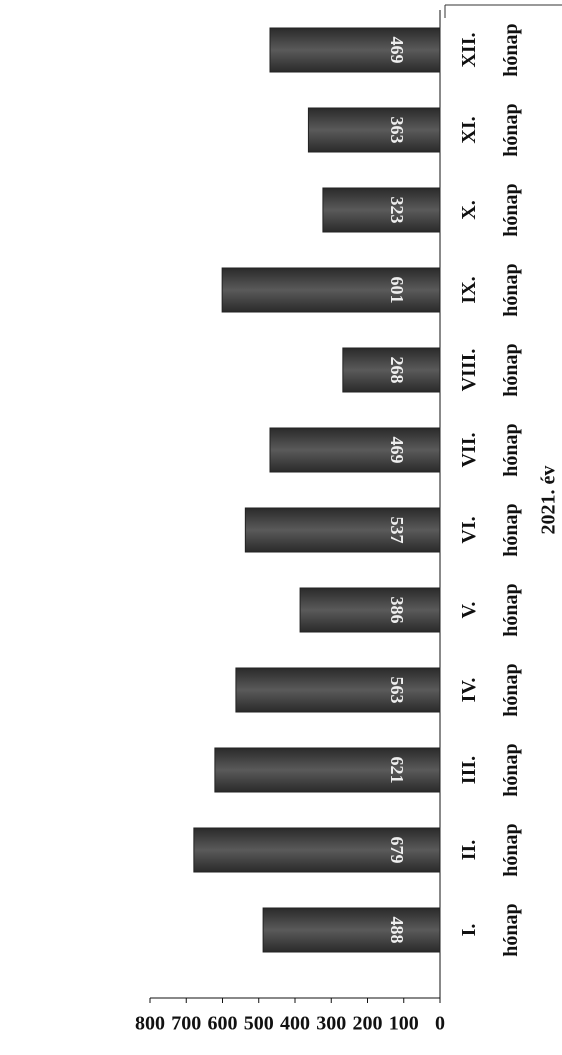  Describe the element at coordinates (397, 850) in the screenshot. I see `bar-label: 679` at that location.